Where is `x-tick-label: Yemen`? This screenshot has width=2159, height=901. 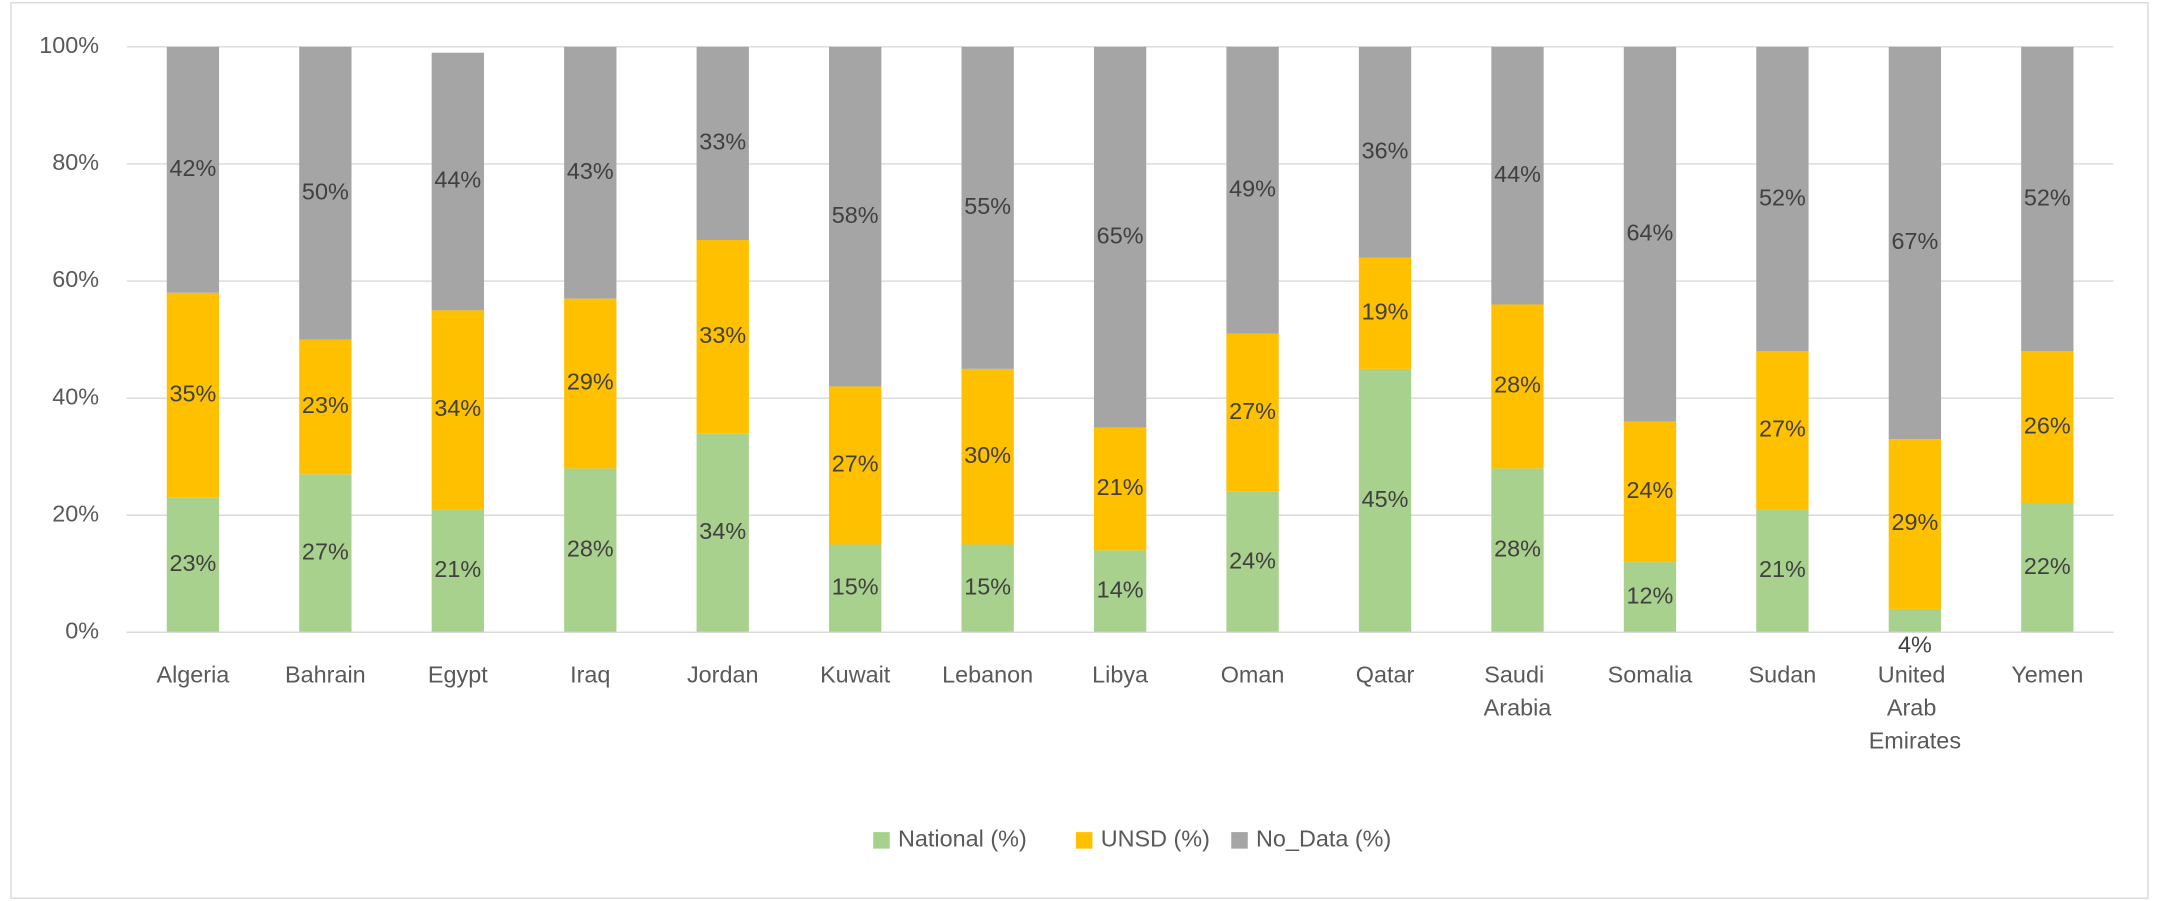 x-tick-label: Yemen is located at coordinates (2047, 675).